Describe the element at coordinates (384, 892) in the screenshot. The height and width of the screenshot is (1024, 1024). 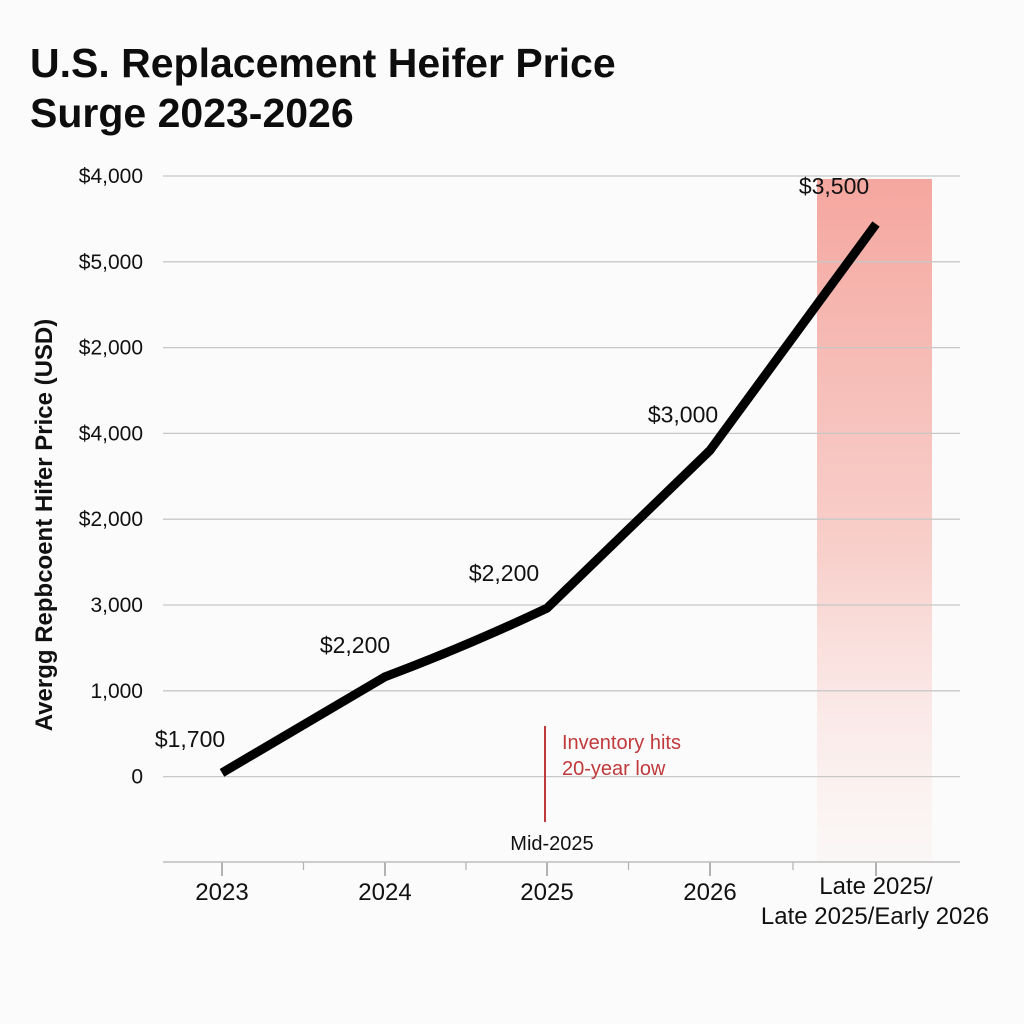
I see `x-tick-label: 2024` at that location.